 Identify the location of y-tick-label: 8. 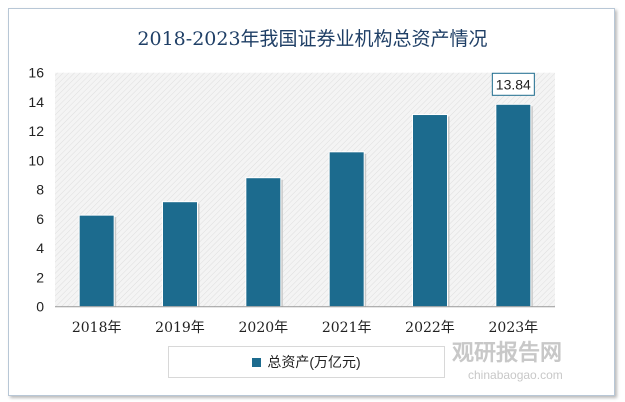
(40, 190).